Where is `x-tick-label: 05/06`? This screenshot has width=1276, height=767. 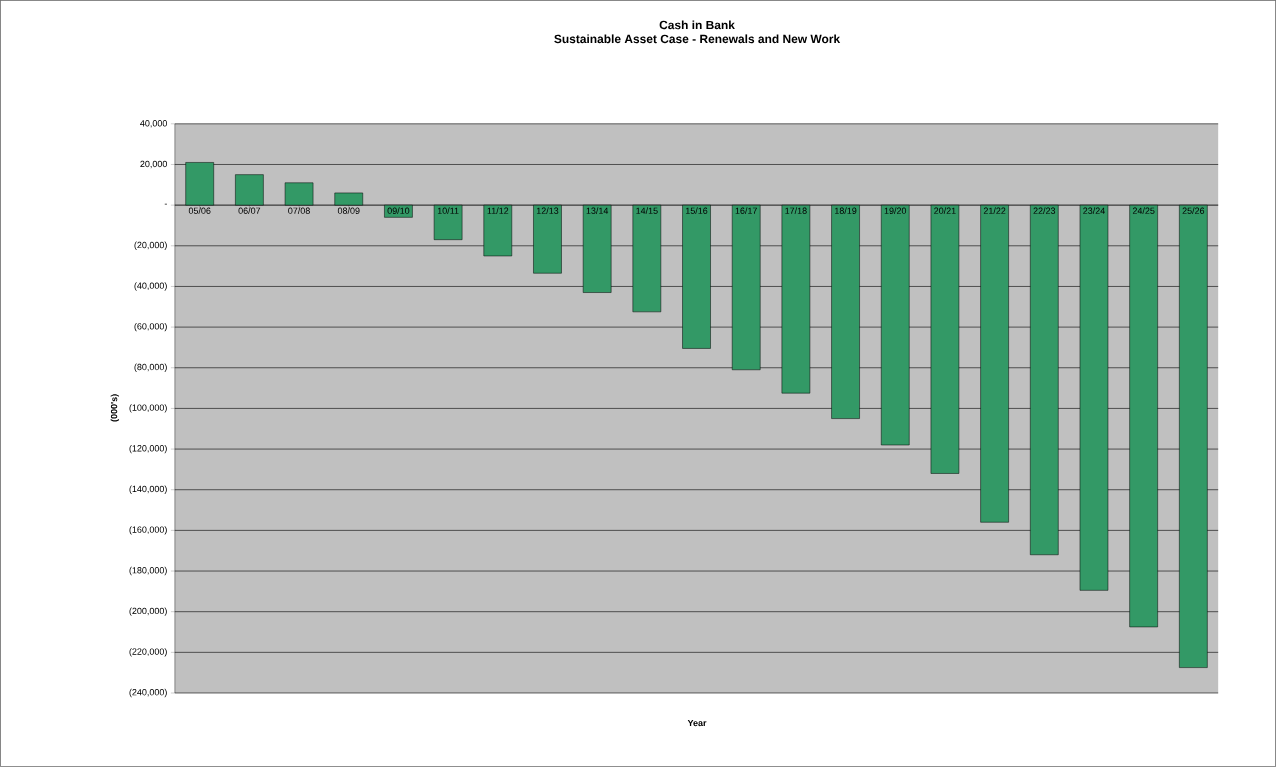
x-tick-label: 05/06 is located at coordinates (199, 211).